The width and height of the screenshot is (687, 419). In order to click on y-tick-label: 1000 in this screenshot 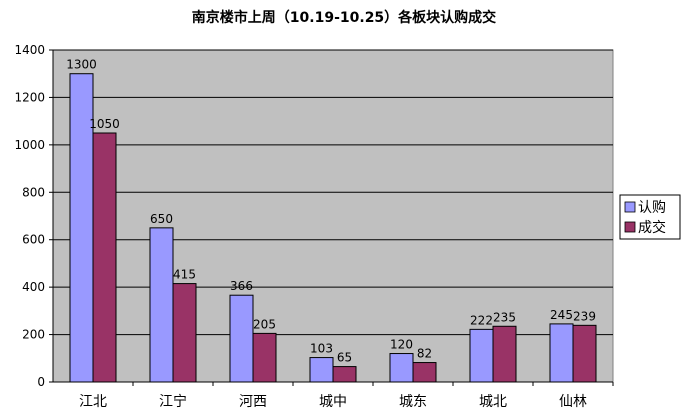, I will do `click(29, 145)`.